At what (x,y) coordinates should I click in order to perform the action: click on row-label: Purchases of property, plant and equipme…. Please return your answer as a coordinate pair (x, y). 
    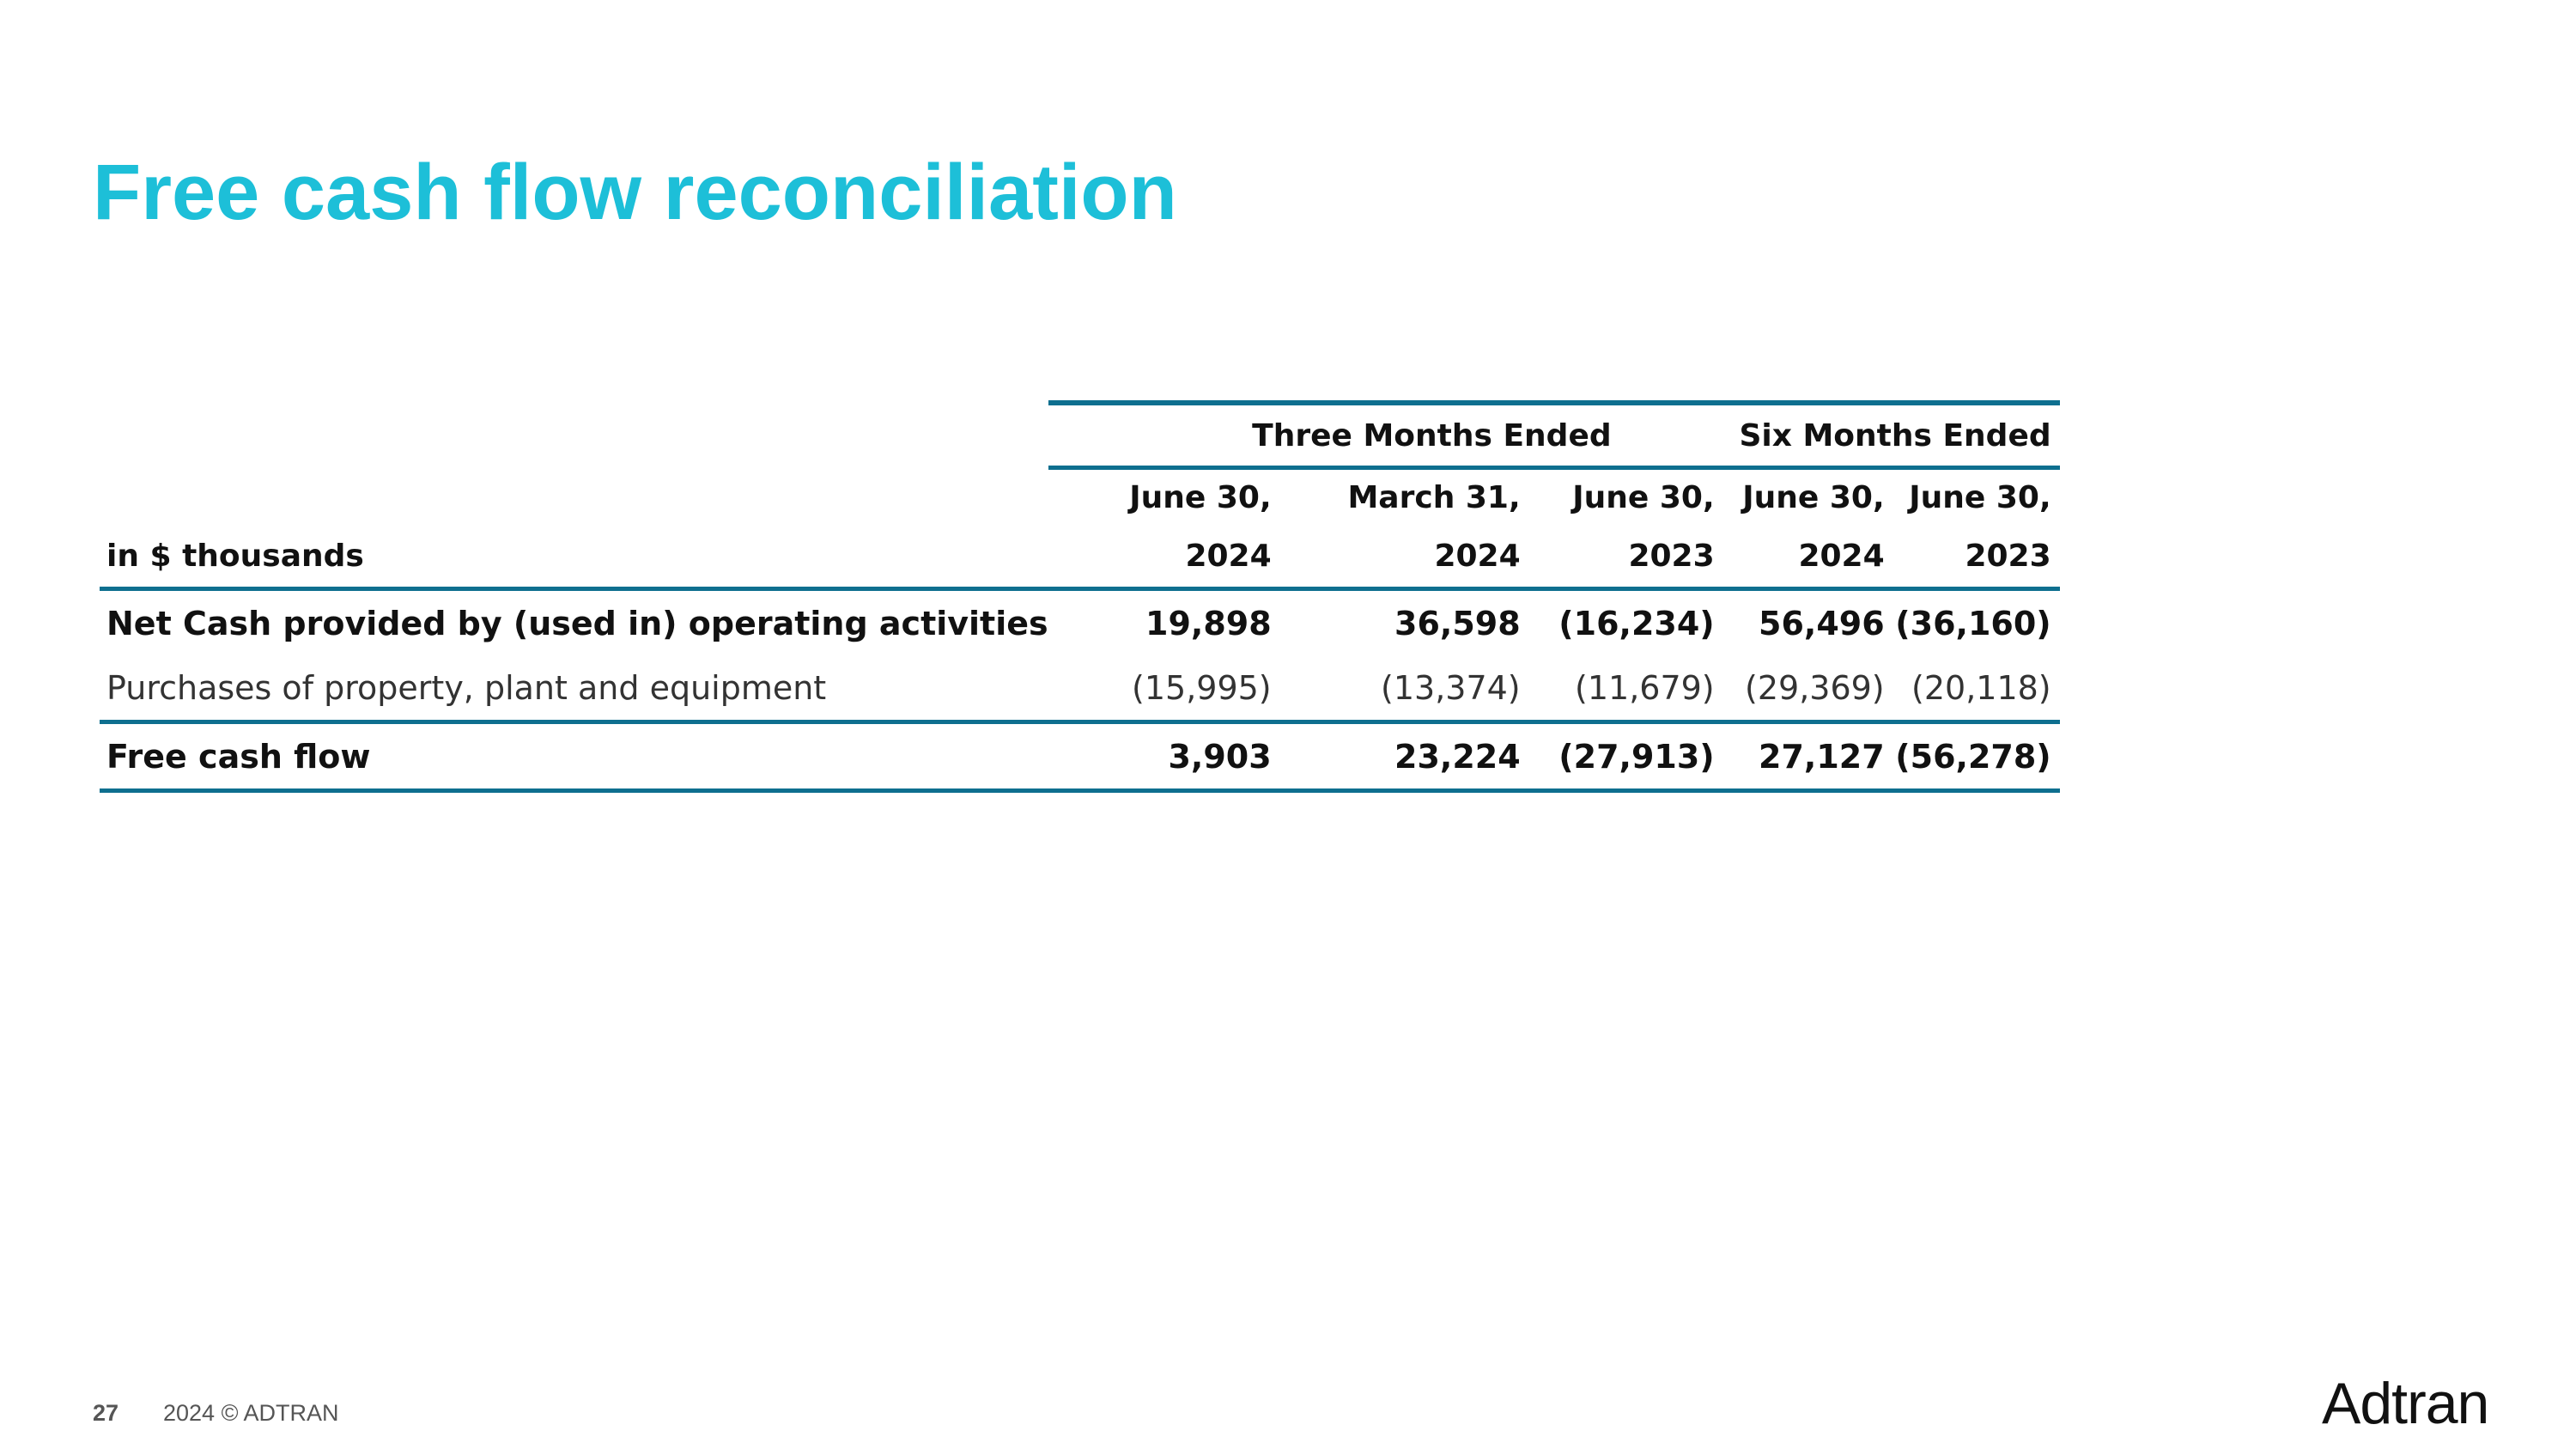
    Looking at the image, I should click on (466, 687).